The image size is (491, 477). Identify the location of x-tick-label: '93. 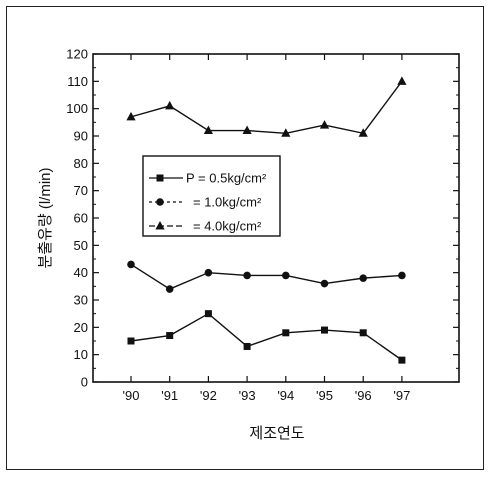
(247, 395).